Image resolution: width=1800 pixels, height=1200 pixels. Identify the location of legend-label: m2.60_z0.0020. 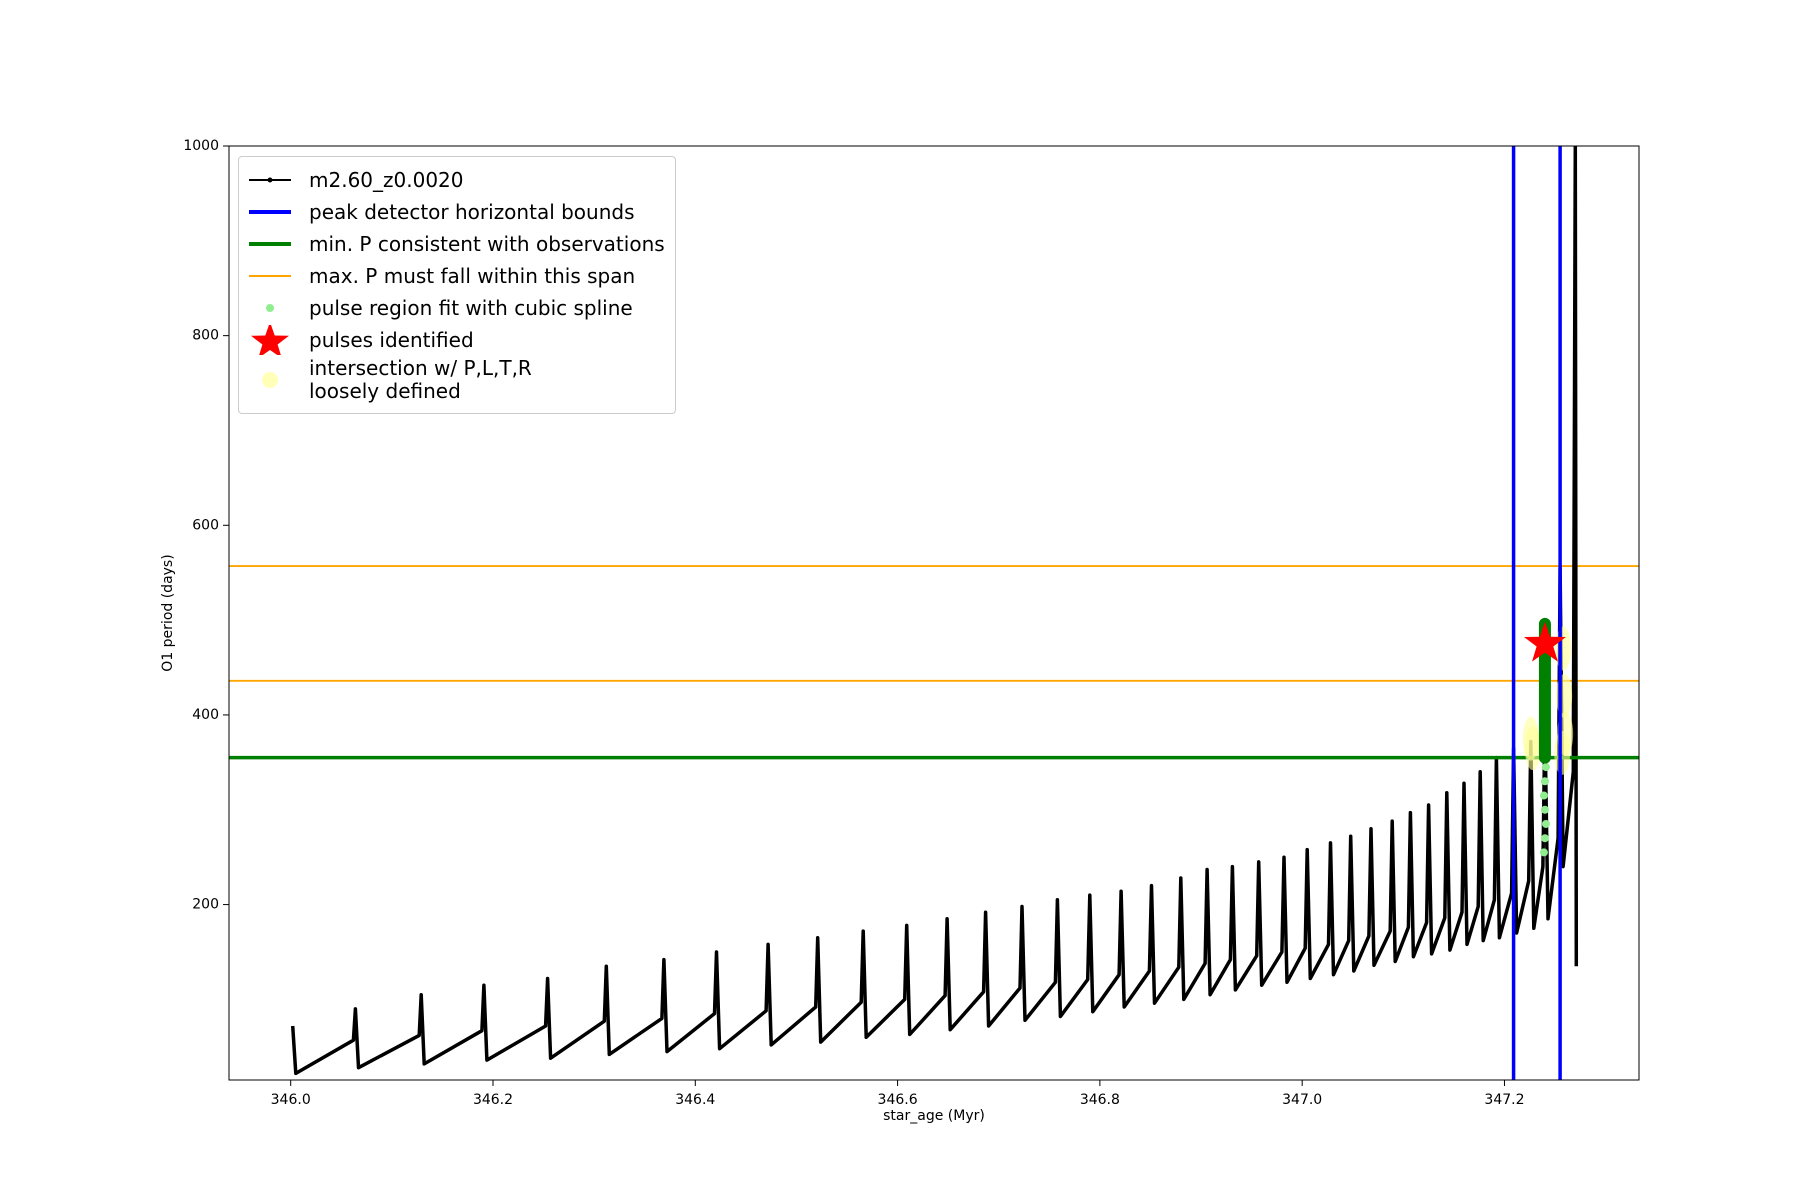
(386, 179).